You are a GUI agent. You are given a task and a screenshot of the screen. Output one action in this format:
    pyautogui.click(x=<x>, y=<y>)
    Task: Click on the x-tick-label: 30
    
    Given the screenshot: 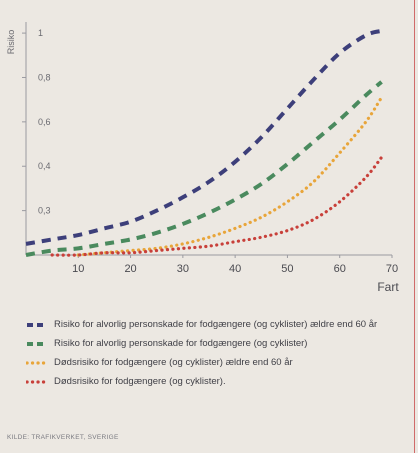 What is the action you would take?
    pyautogui.click(x=183, y=269)
    